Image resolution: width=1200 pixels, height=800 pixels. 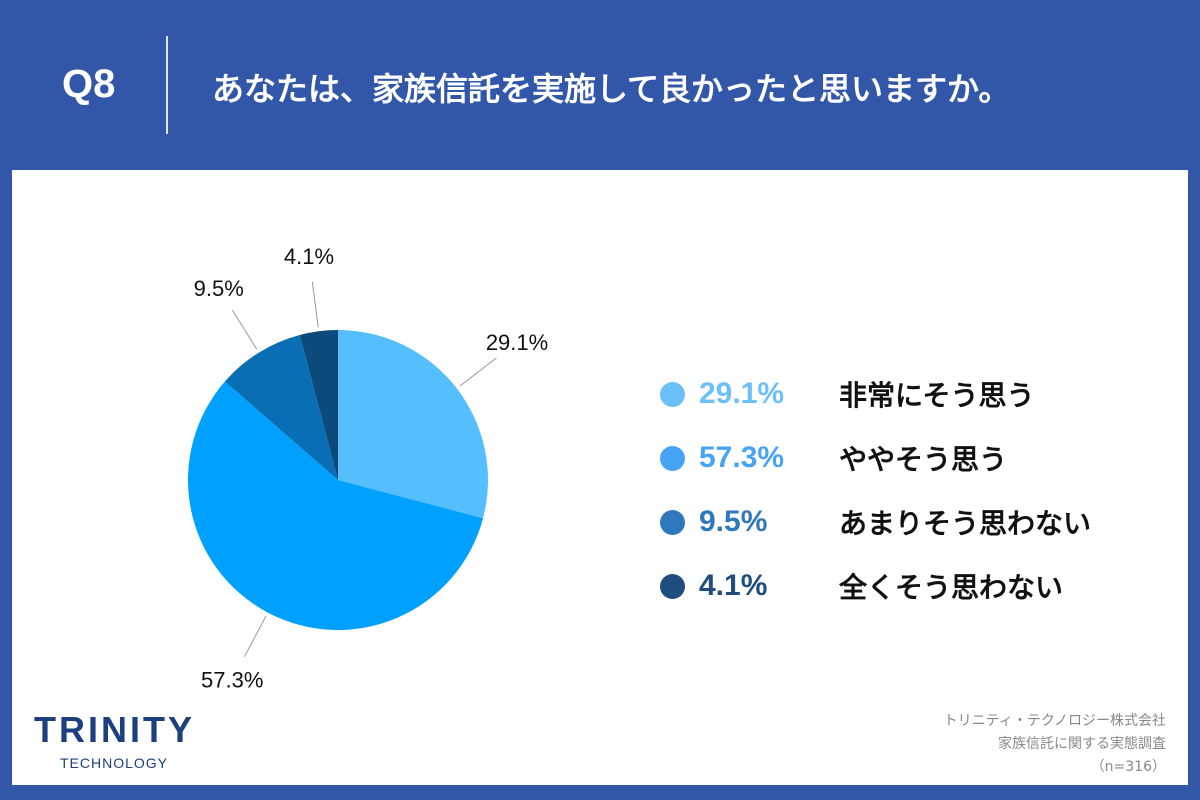 I want to click on legend-item: 9.5% あまりそう思わない, so click(x=875, y=522).